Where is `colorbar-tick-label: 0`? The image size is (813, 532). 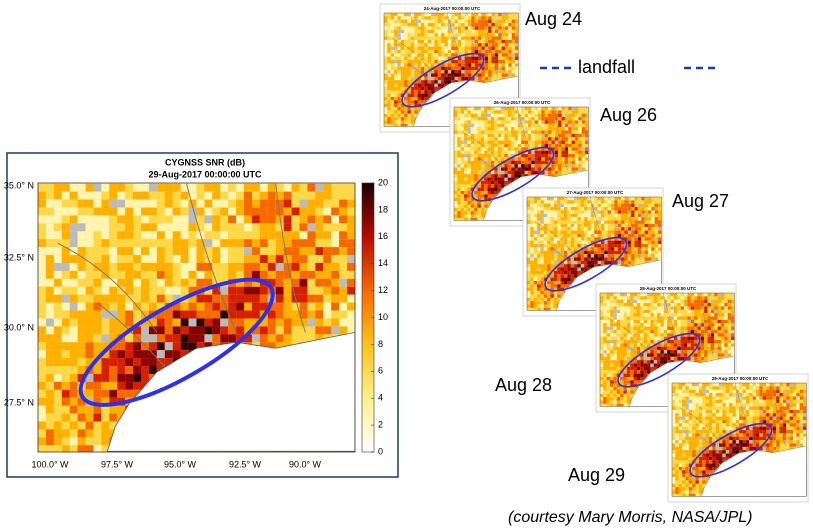
colorbar-tick-label: 0 is located at coordinates (380, 451).